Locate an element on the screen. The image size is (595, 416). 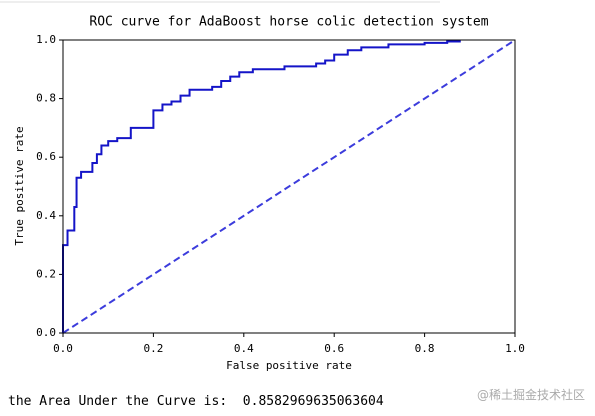
y-tick-label: 0.2 is located at coordinates (46, 273).